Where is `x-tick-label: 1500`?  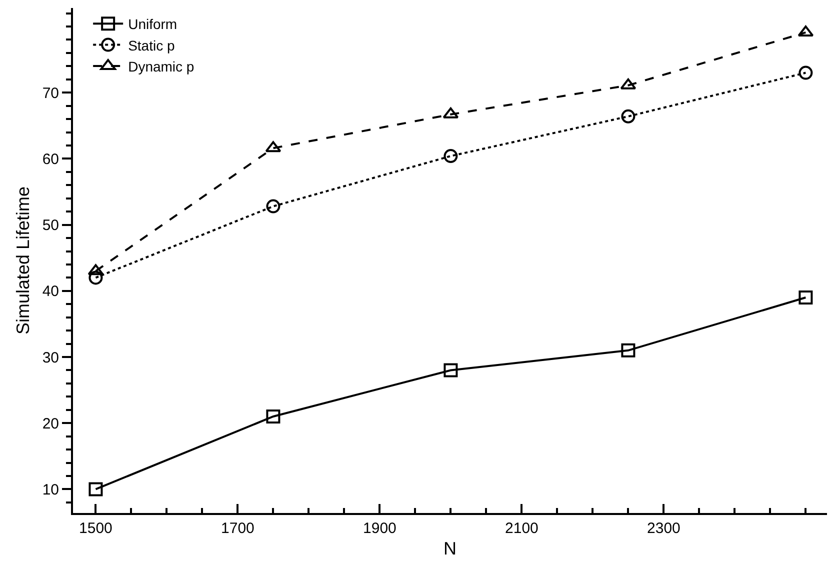
x-tick-label: 1500 is located at coordinates (95, 528).